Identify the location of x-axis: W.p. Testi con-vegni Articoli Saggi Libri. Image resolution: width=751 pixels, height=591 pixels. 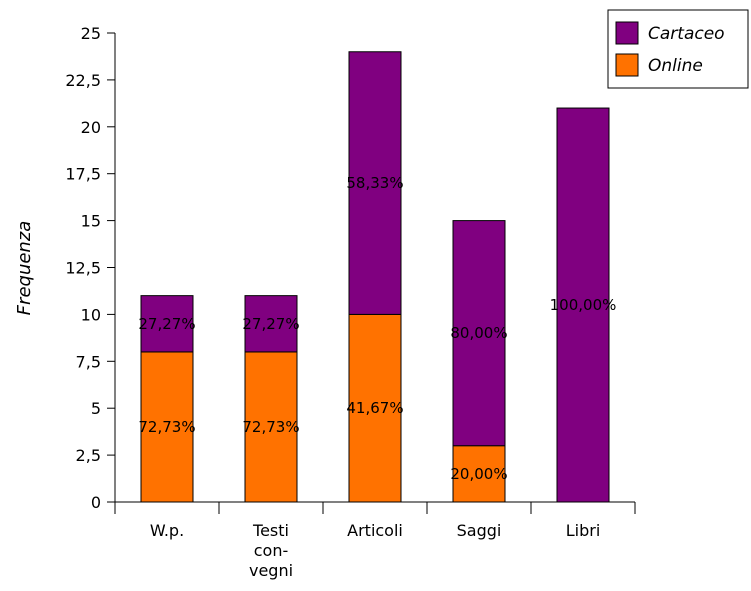
(375, 540).